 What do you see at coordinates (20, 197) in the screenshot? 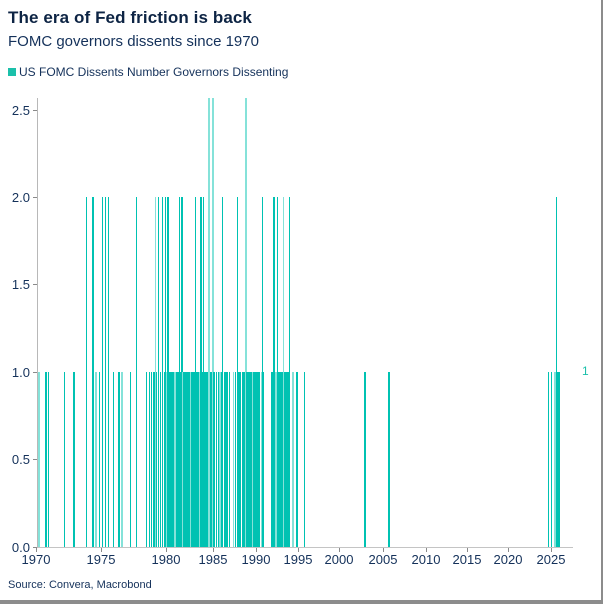
I see `y-axis-label: 2.0` at bounding box center [20, 197].